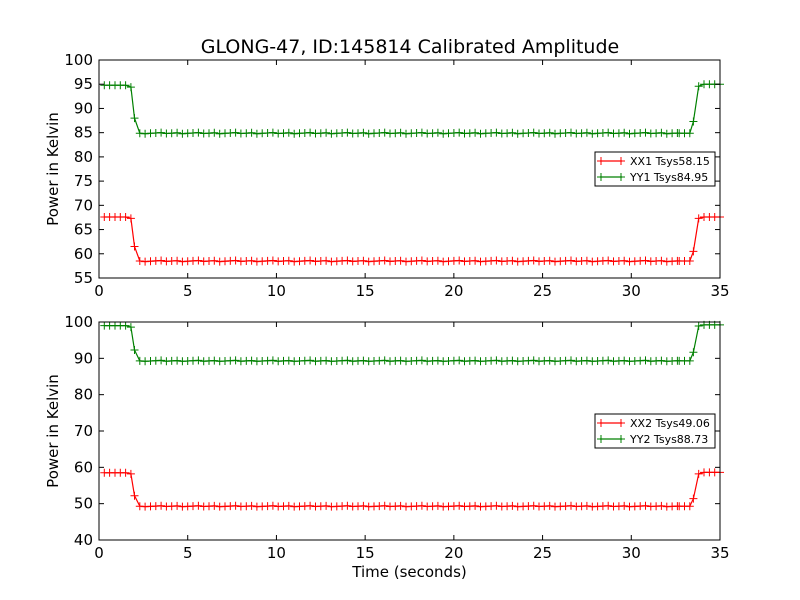 This screenshot has height=600, width=800. What do you see at coordinates (83, 540) in the screenshot?
I see `y-tick-label: 40` at bounding box center [83, 540].